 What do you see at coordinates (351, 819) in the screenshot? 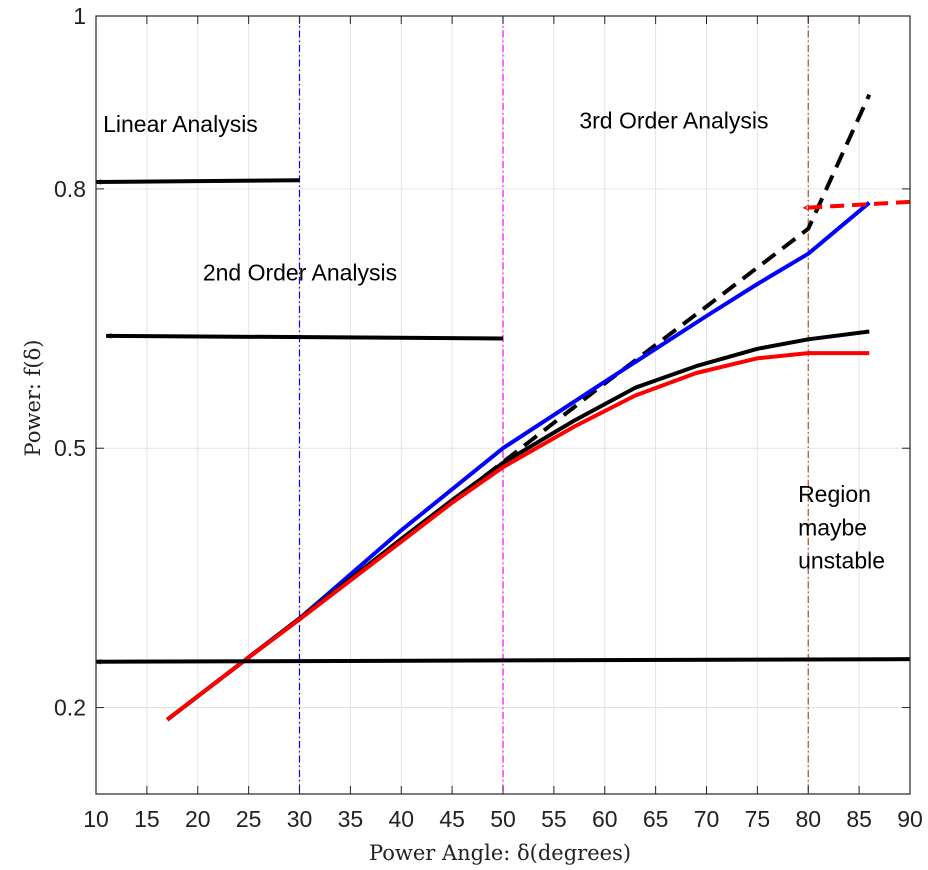
I see `x-tick-label: 35` at bounding box center [351, 819].